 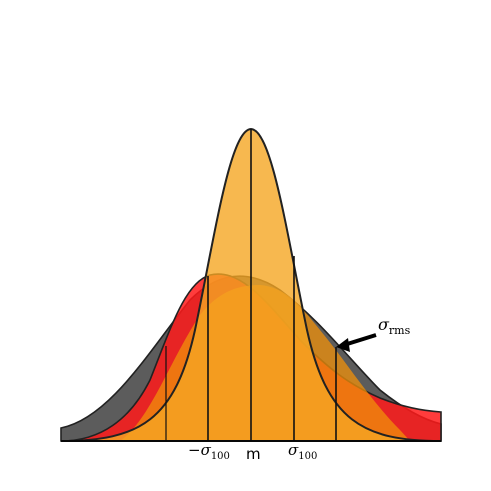 What do you see at coordinates (302, 451) in the screenshot?
I see `sigma-100-plus-label: σ100` at bounding box center [302, 451].